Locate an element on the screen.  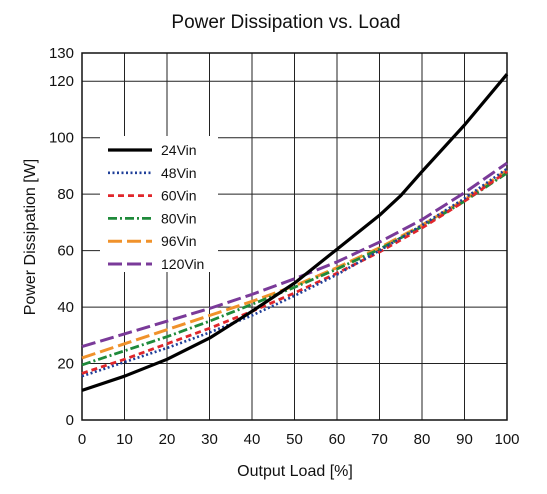
legend-background is located at coordinates (159, 204).